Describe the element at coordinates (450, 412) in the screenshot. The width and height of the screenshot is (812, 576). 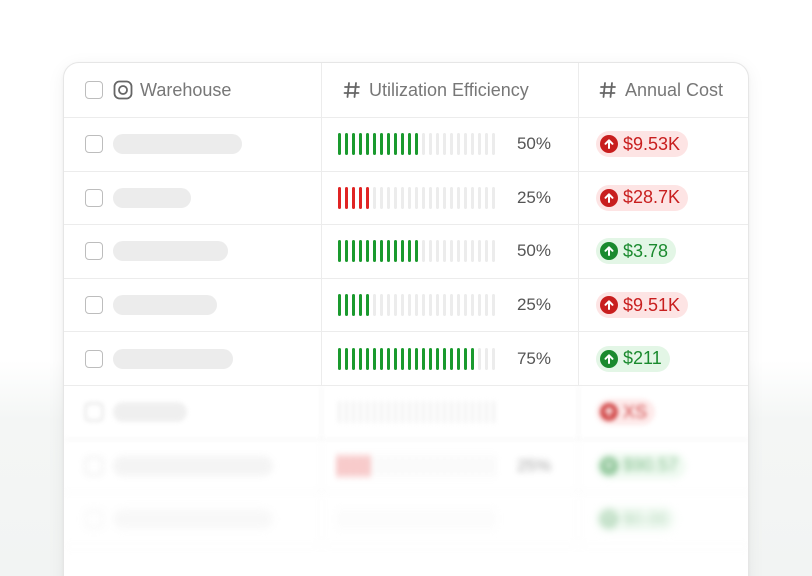
I see `utilization-cell` at that location.